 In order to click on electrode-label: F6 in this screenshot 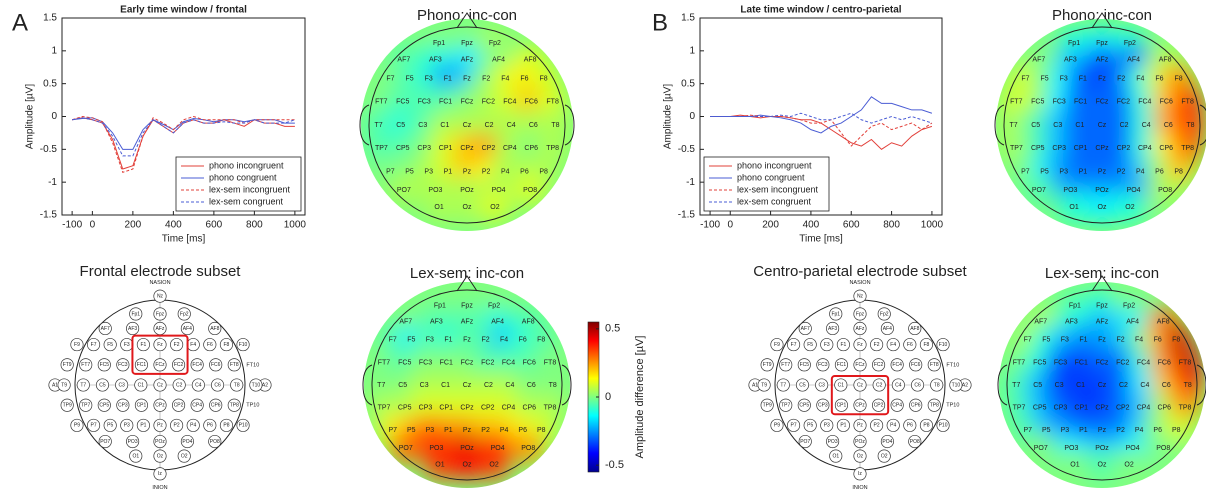, I will do `click(1159, 78)`.